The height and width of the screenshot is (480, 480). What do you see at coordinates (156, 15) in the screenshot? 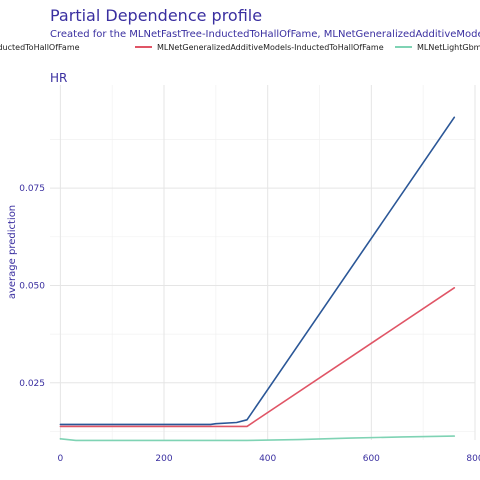
I see `chart-title: Partial Dependence profile` at bounding box center [156, 15].